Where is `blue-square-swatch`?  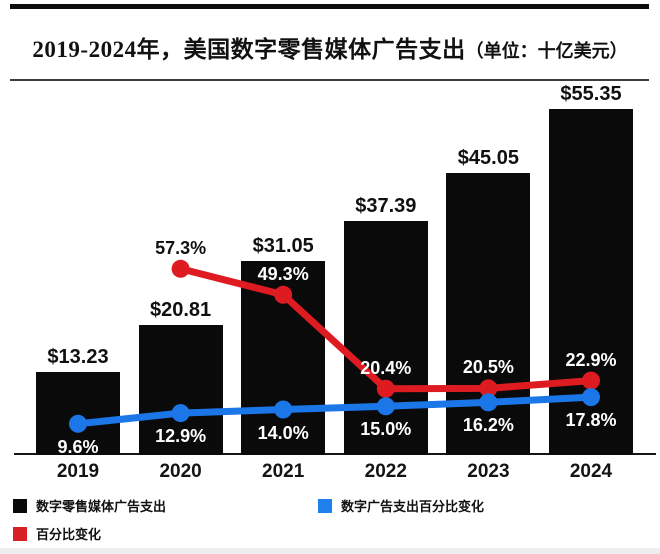 blue-square-swatch is located at coordinates (325, 505).